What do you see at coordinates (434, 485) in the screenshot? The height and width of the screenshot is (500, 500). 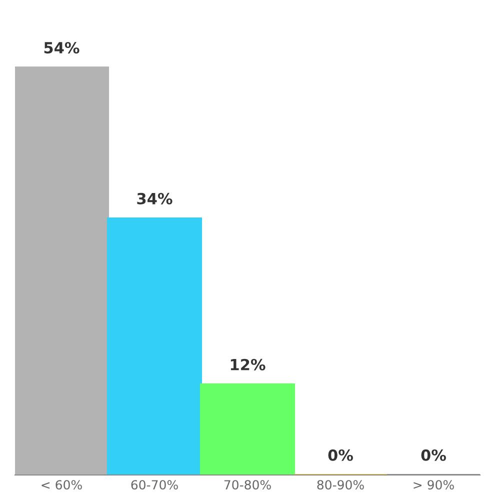 I see `x-tick-label: > 90%` at bounding box center [434, 485].